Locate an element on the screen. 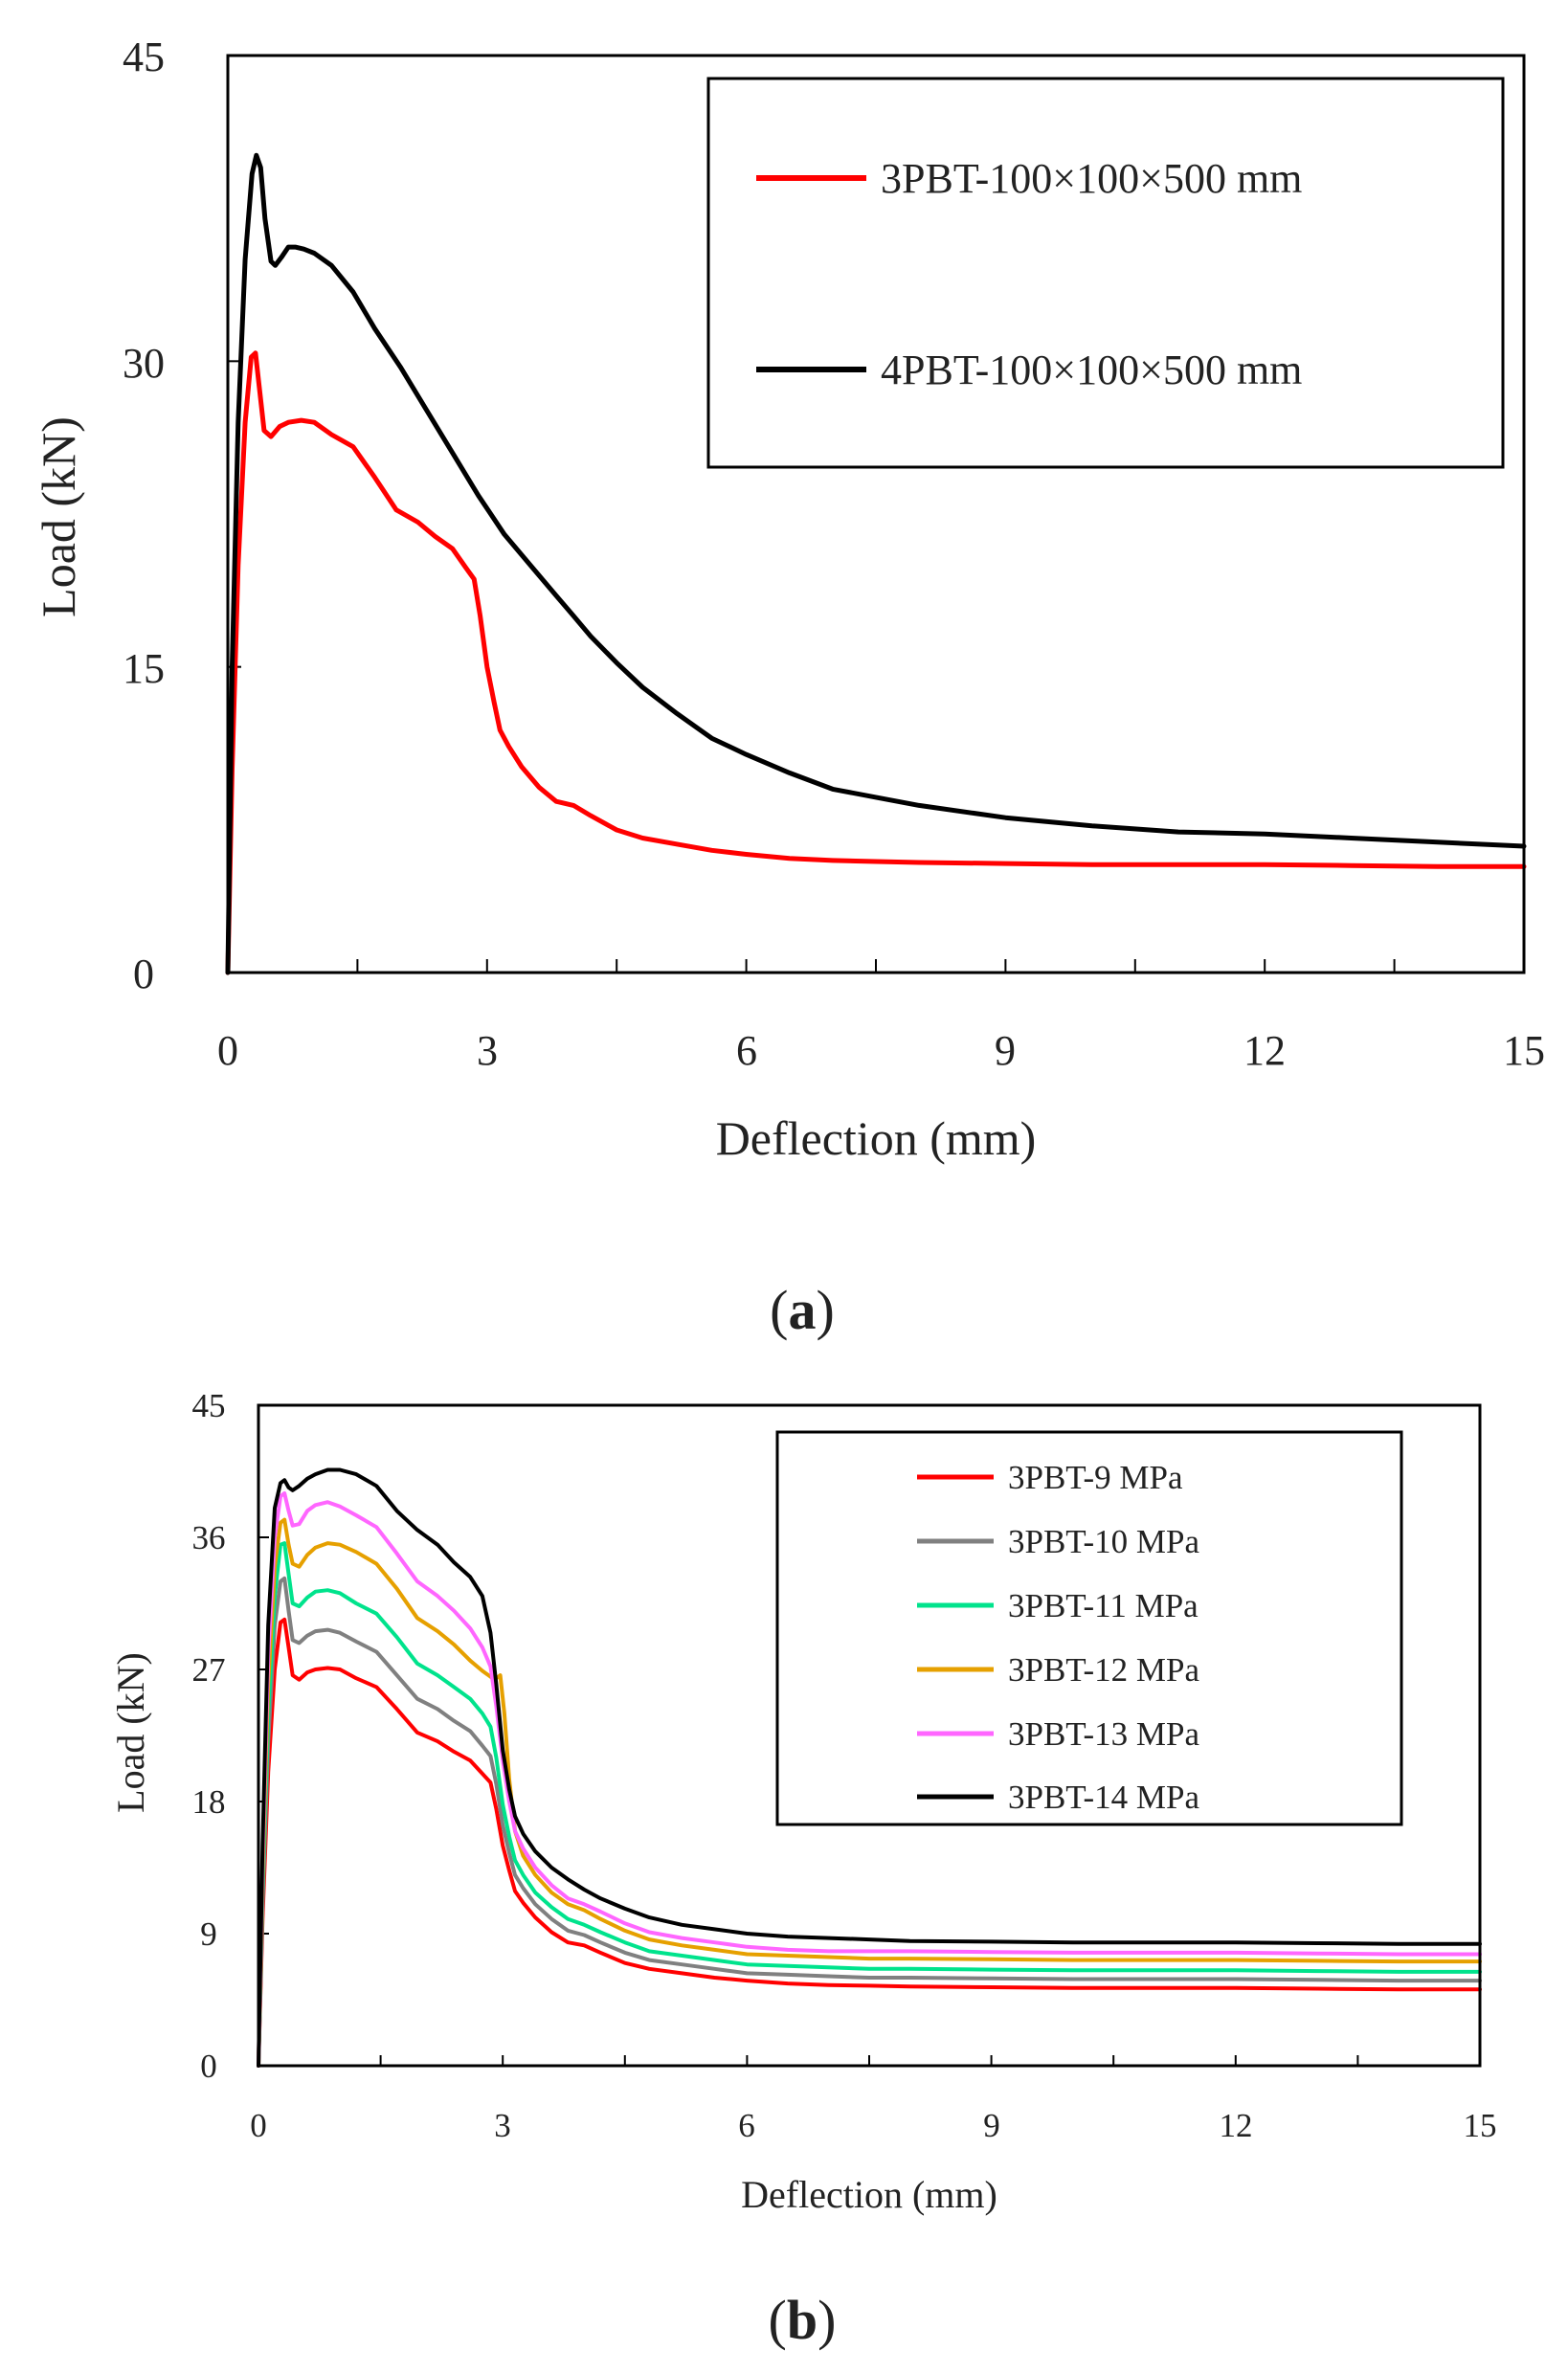 This screenshot has width=1568, height=2373. legend-label-3pbt-12: 3PBT-12 MPa is located at coordinates (1103, 1670).